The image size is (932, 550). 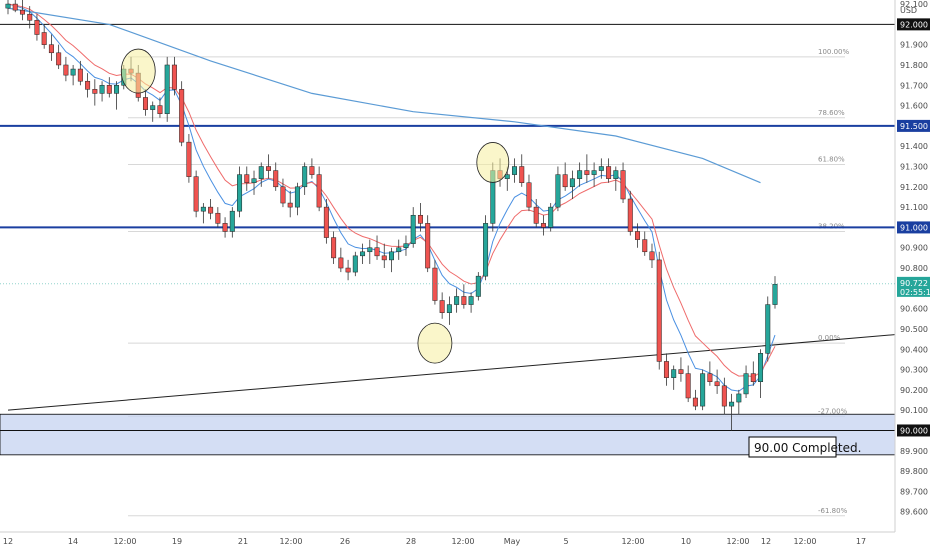 I want to click on time-tick-4: 21, so click(x=243, y=541).